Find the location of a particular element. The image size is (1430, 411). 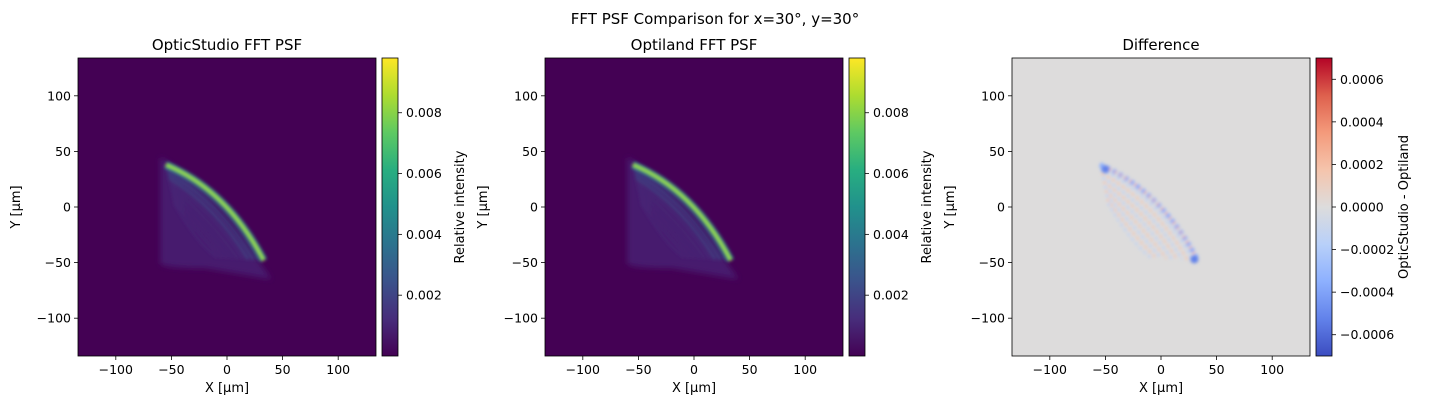

psf-arc-peak is located at coordinates (215, 212).